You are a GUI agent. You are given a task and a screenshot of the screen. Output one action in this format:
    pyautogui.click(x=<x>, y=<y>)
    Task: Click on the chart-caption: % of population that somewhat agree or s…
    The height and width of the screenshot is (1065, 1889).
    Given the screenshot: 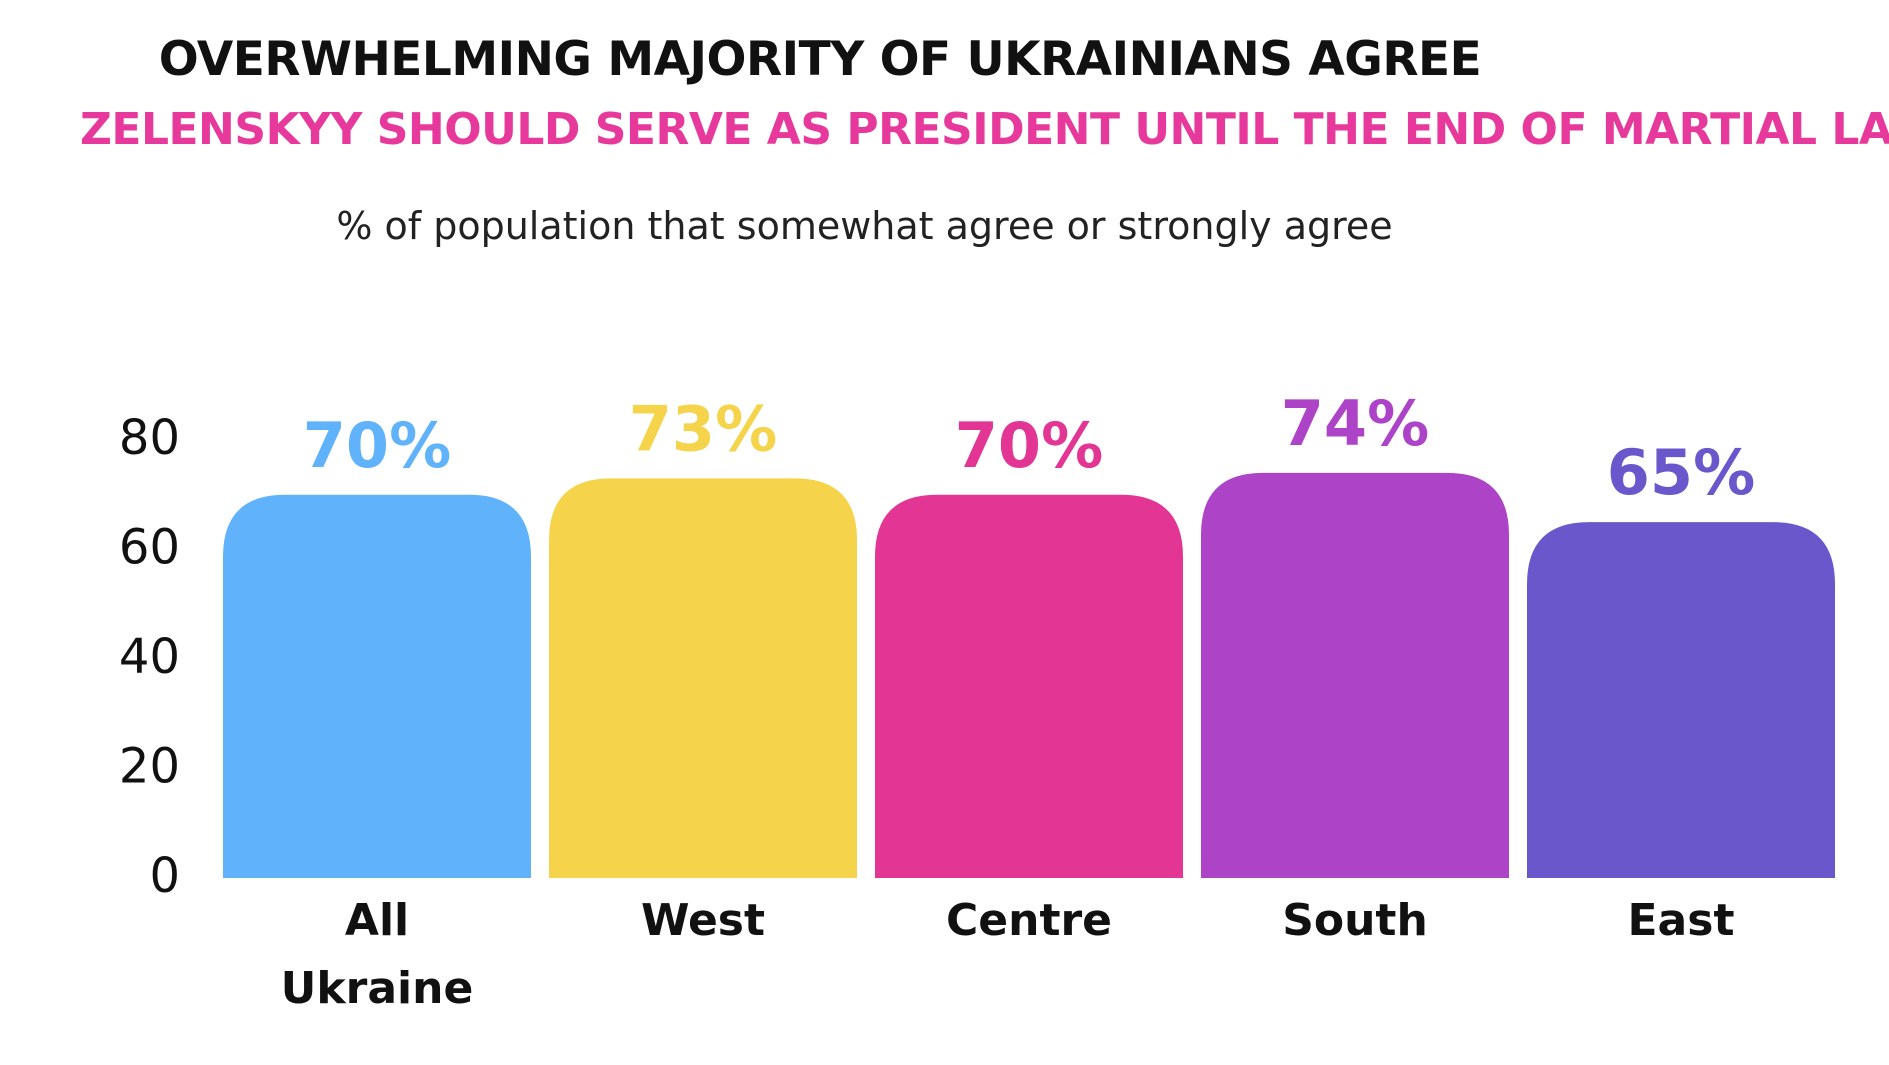 What is the action you would take?
    pyautogui.click(x=864, y=226)
    